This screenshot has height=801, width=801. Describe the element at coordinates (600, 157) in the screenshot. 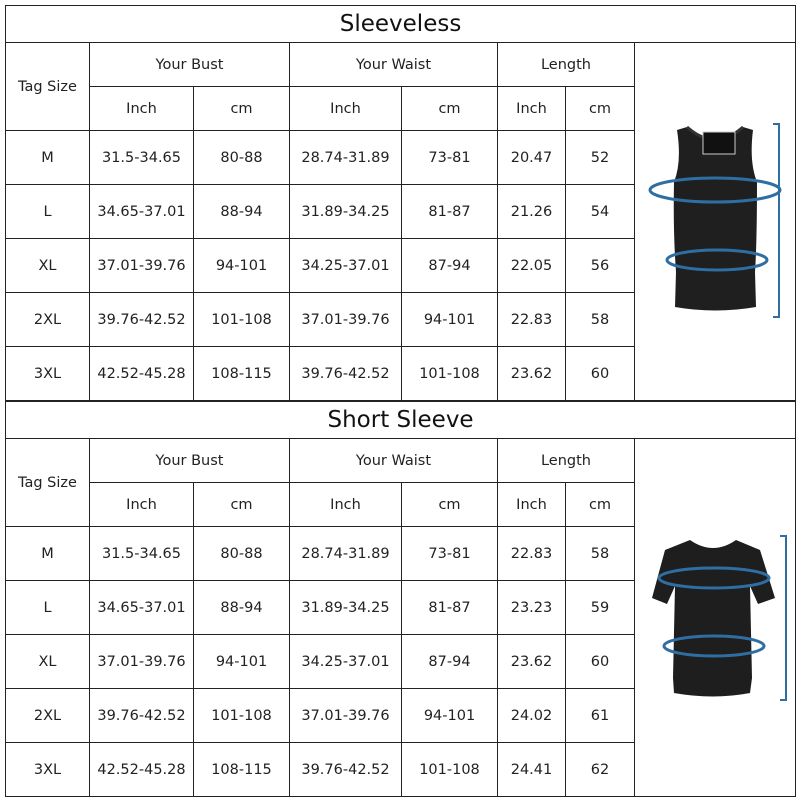

I see `table-cell: 52` at that location.